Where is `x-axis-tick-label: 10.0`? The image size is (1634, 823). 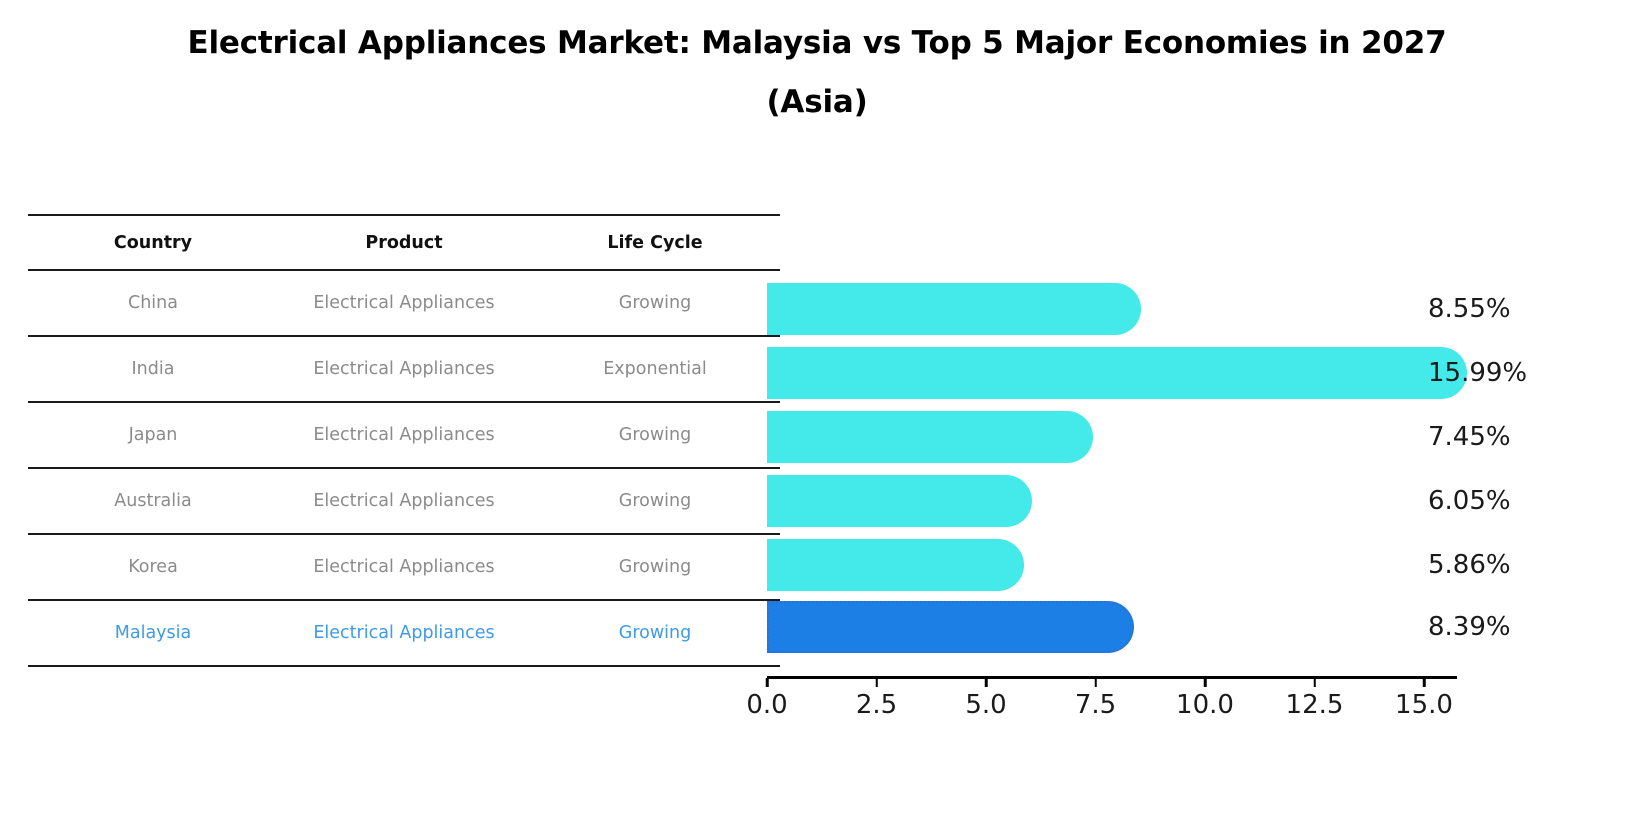
x-axis-tick-label: 10.0 is located at coordinates (1205, 705).